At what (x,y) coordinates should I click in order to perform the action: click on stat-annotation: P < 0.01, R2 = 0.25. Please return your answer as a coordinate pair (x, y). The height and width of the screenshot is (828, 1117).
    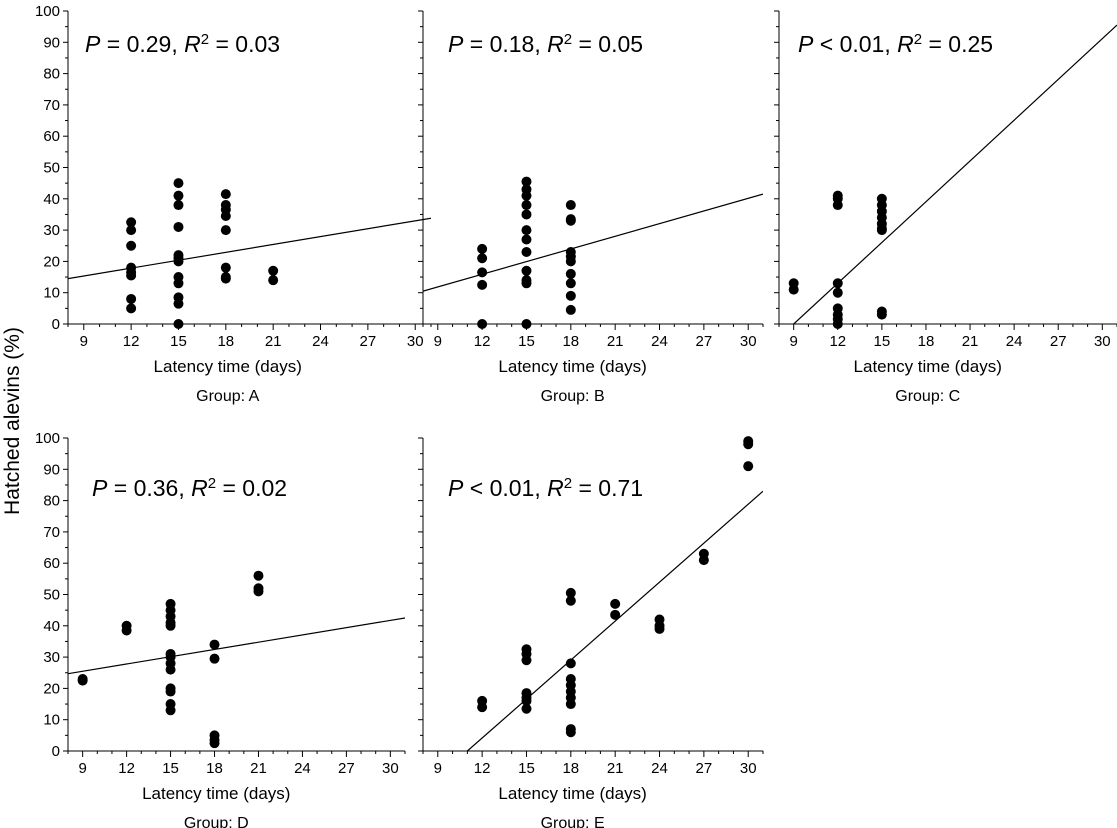
    Looking at the image, I should click on (895, 44).